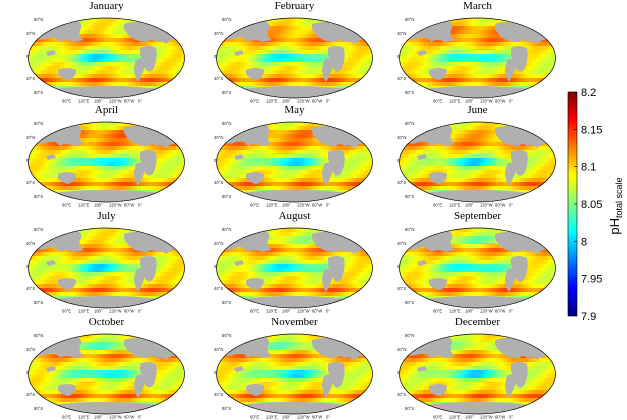 This screenshot has height=420, width=627. I want to click on panel-title: March, so click(477, 6).